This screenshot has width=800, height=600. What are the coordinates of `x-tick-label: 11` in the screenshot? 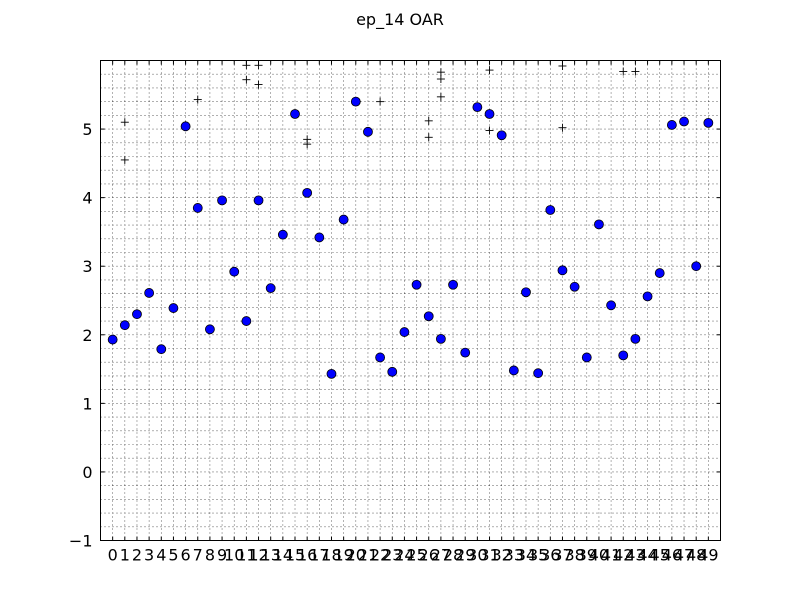 It's located at (246, 555).